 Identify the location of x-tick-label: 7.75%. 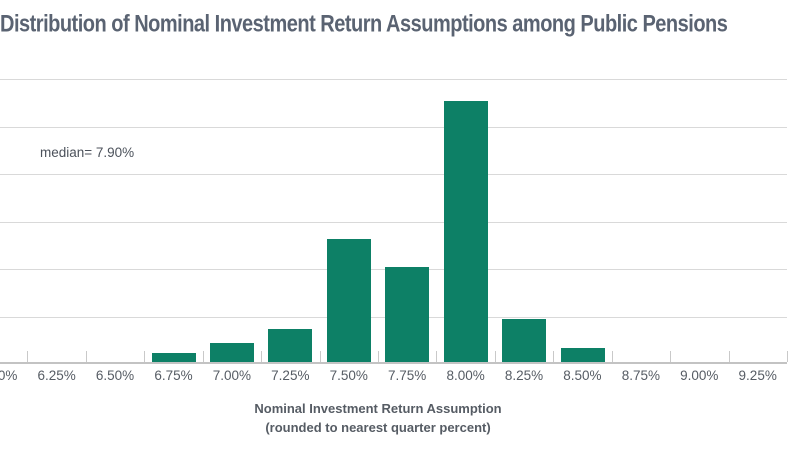
(407, 375).